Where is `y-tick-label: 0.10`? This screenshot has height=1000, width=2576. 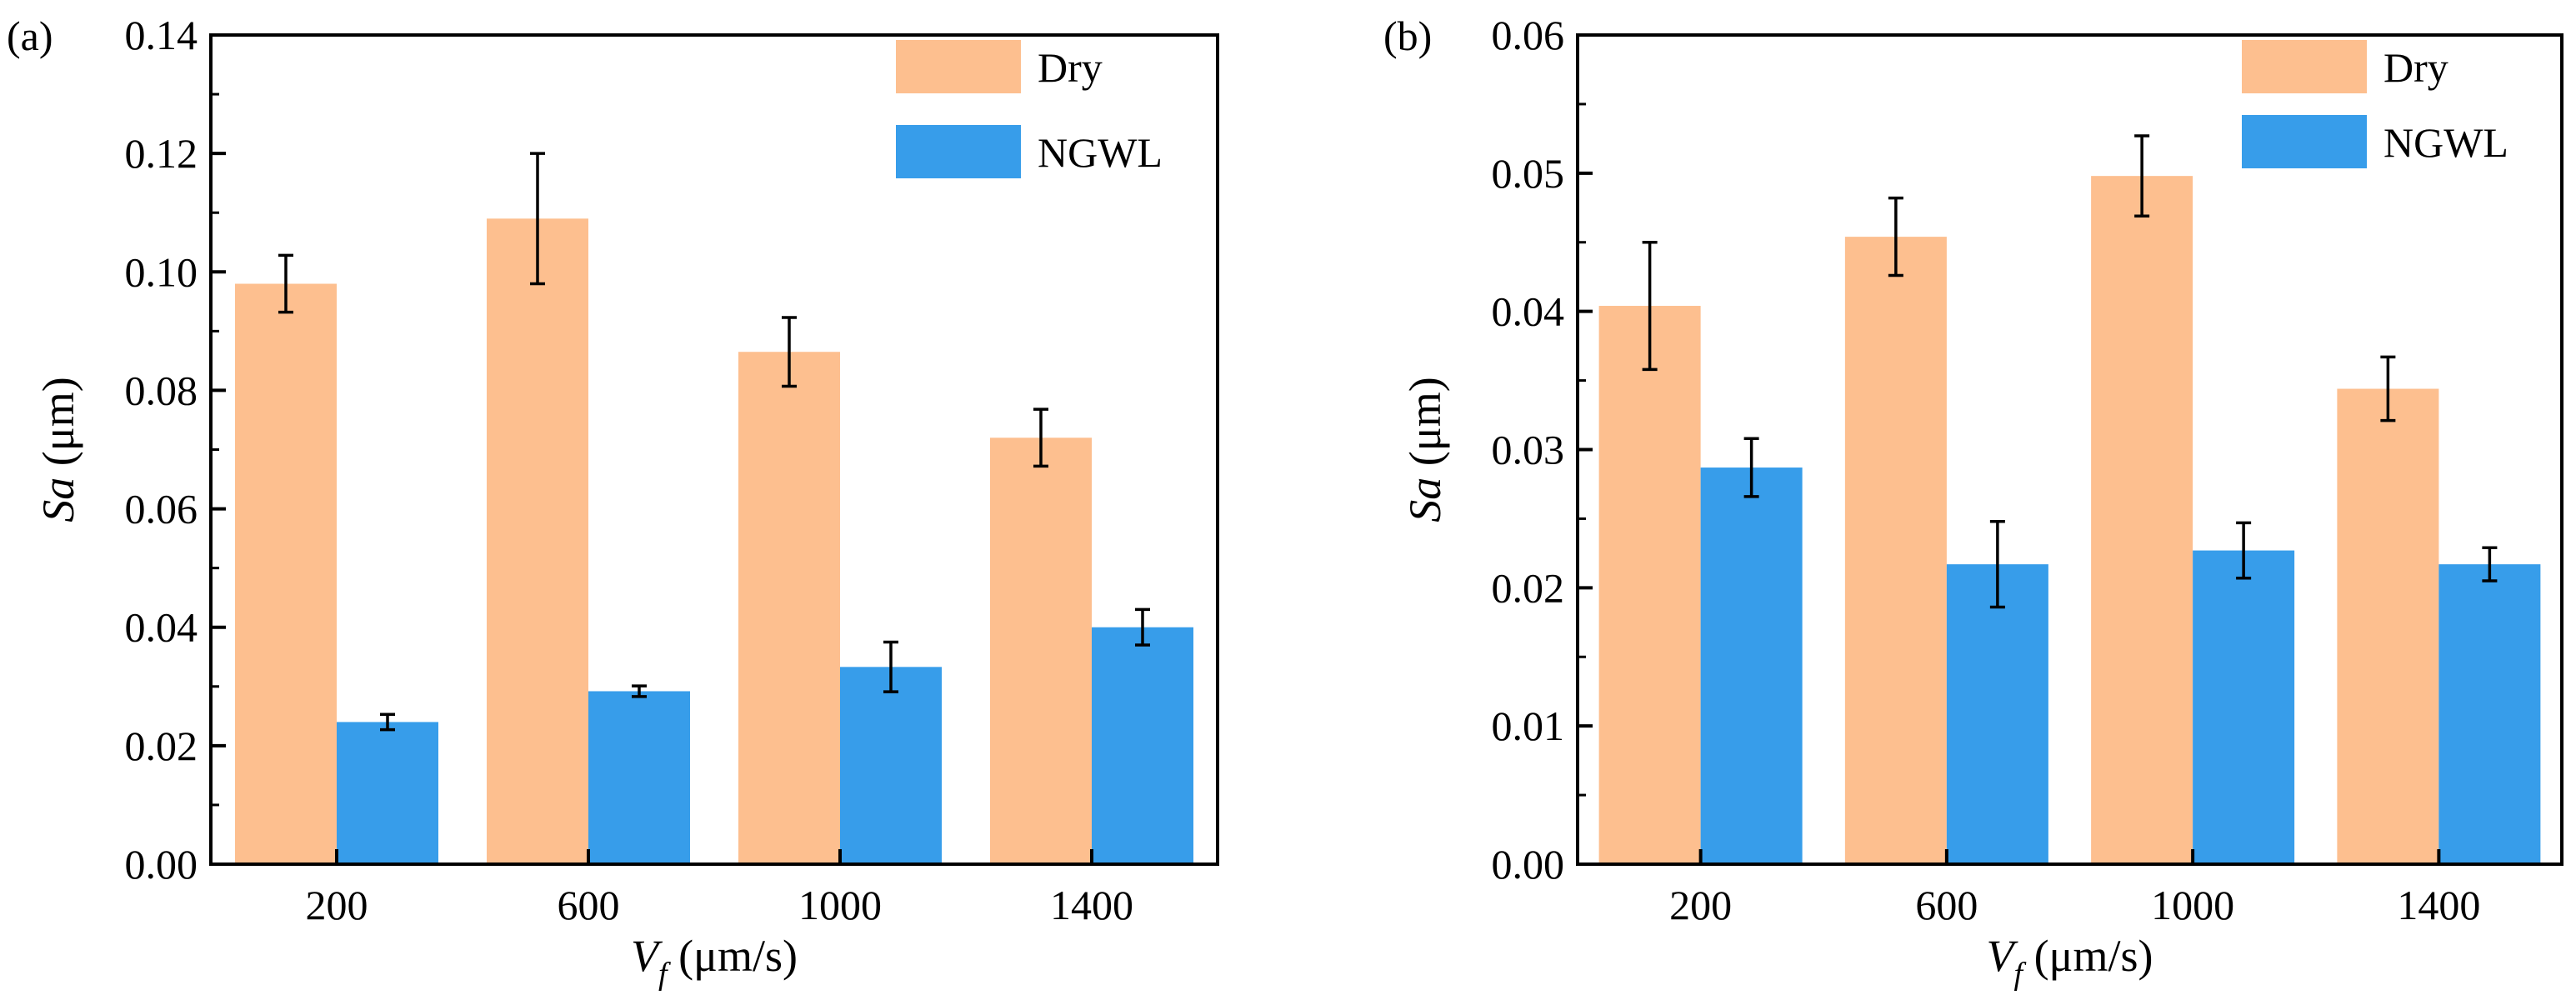
y-tick-label: 0.10 is located at coordinates (162, 271).